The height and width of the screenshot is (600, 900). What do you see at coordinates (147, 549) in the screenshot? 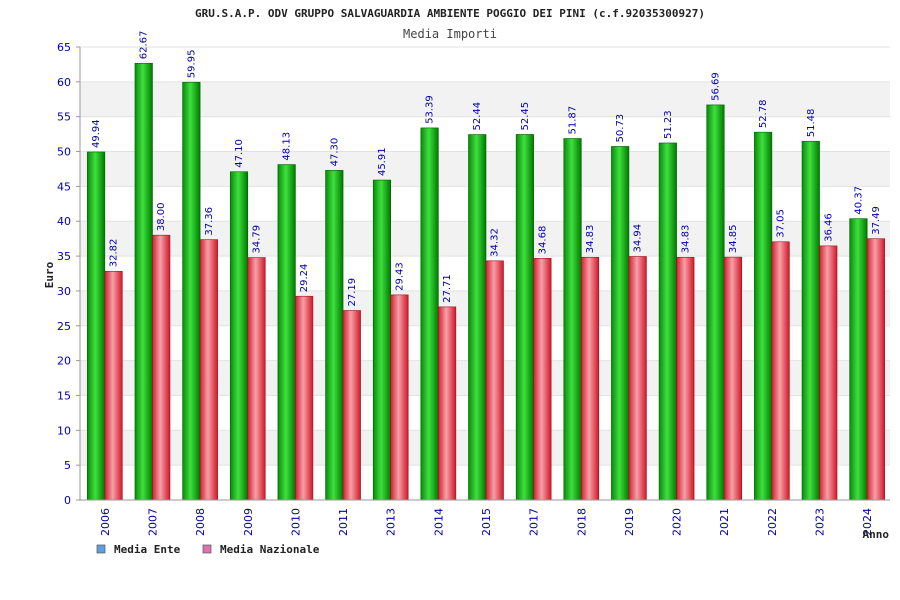
I see `legend-label-media-ente: Media Ente` at bounding box center [147, 549].